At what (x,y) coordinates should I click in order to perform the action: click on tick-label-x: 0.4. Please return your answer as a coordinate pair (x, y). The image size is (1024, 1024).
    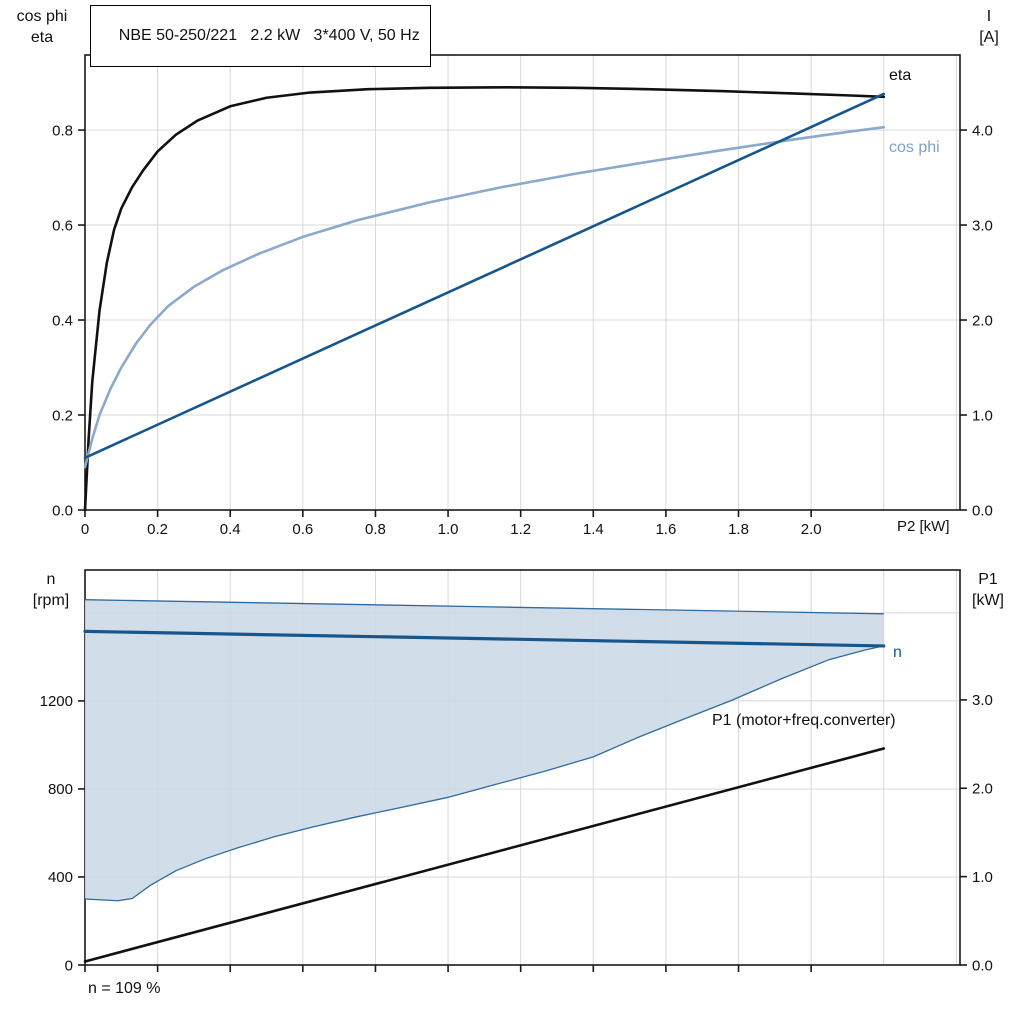
    Looking at the image, I should click on (230, 529).